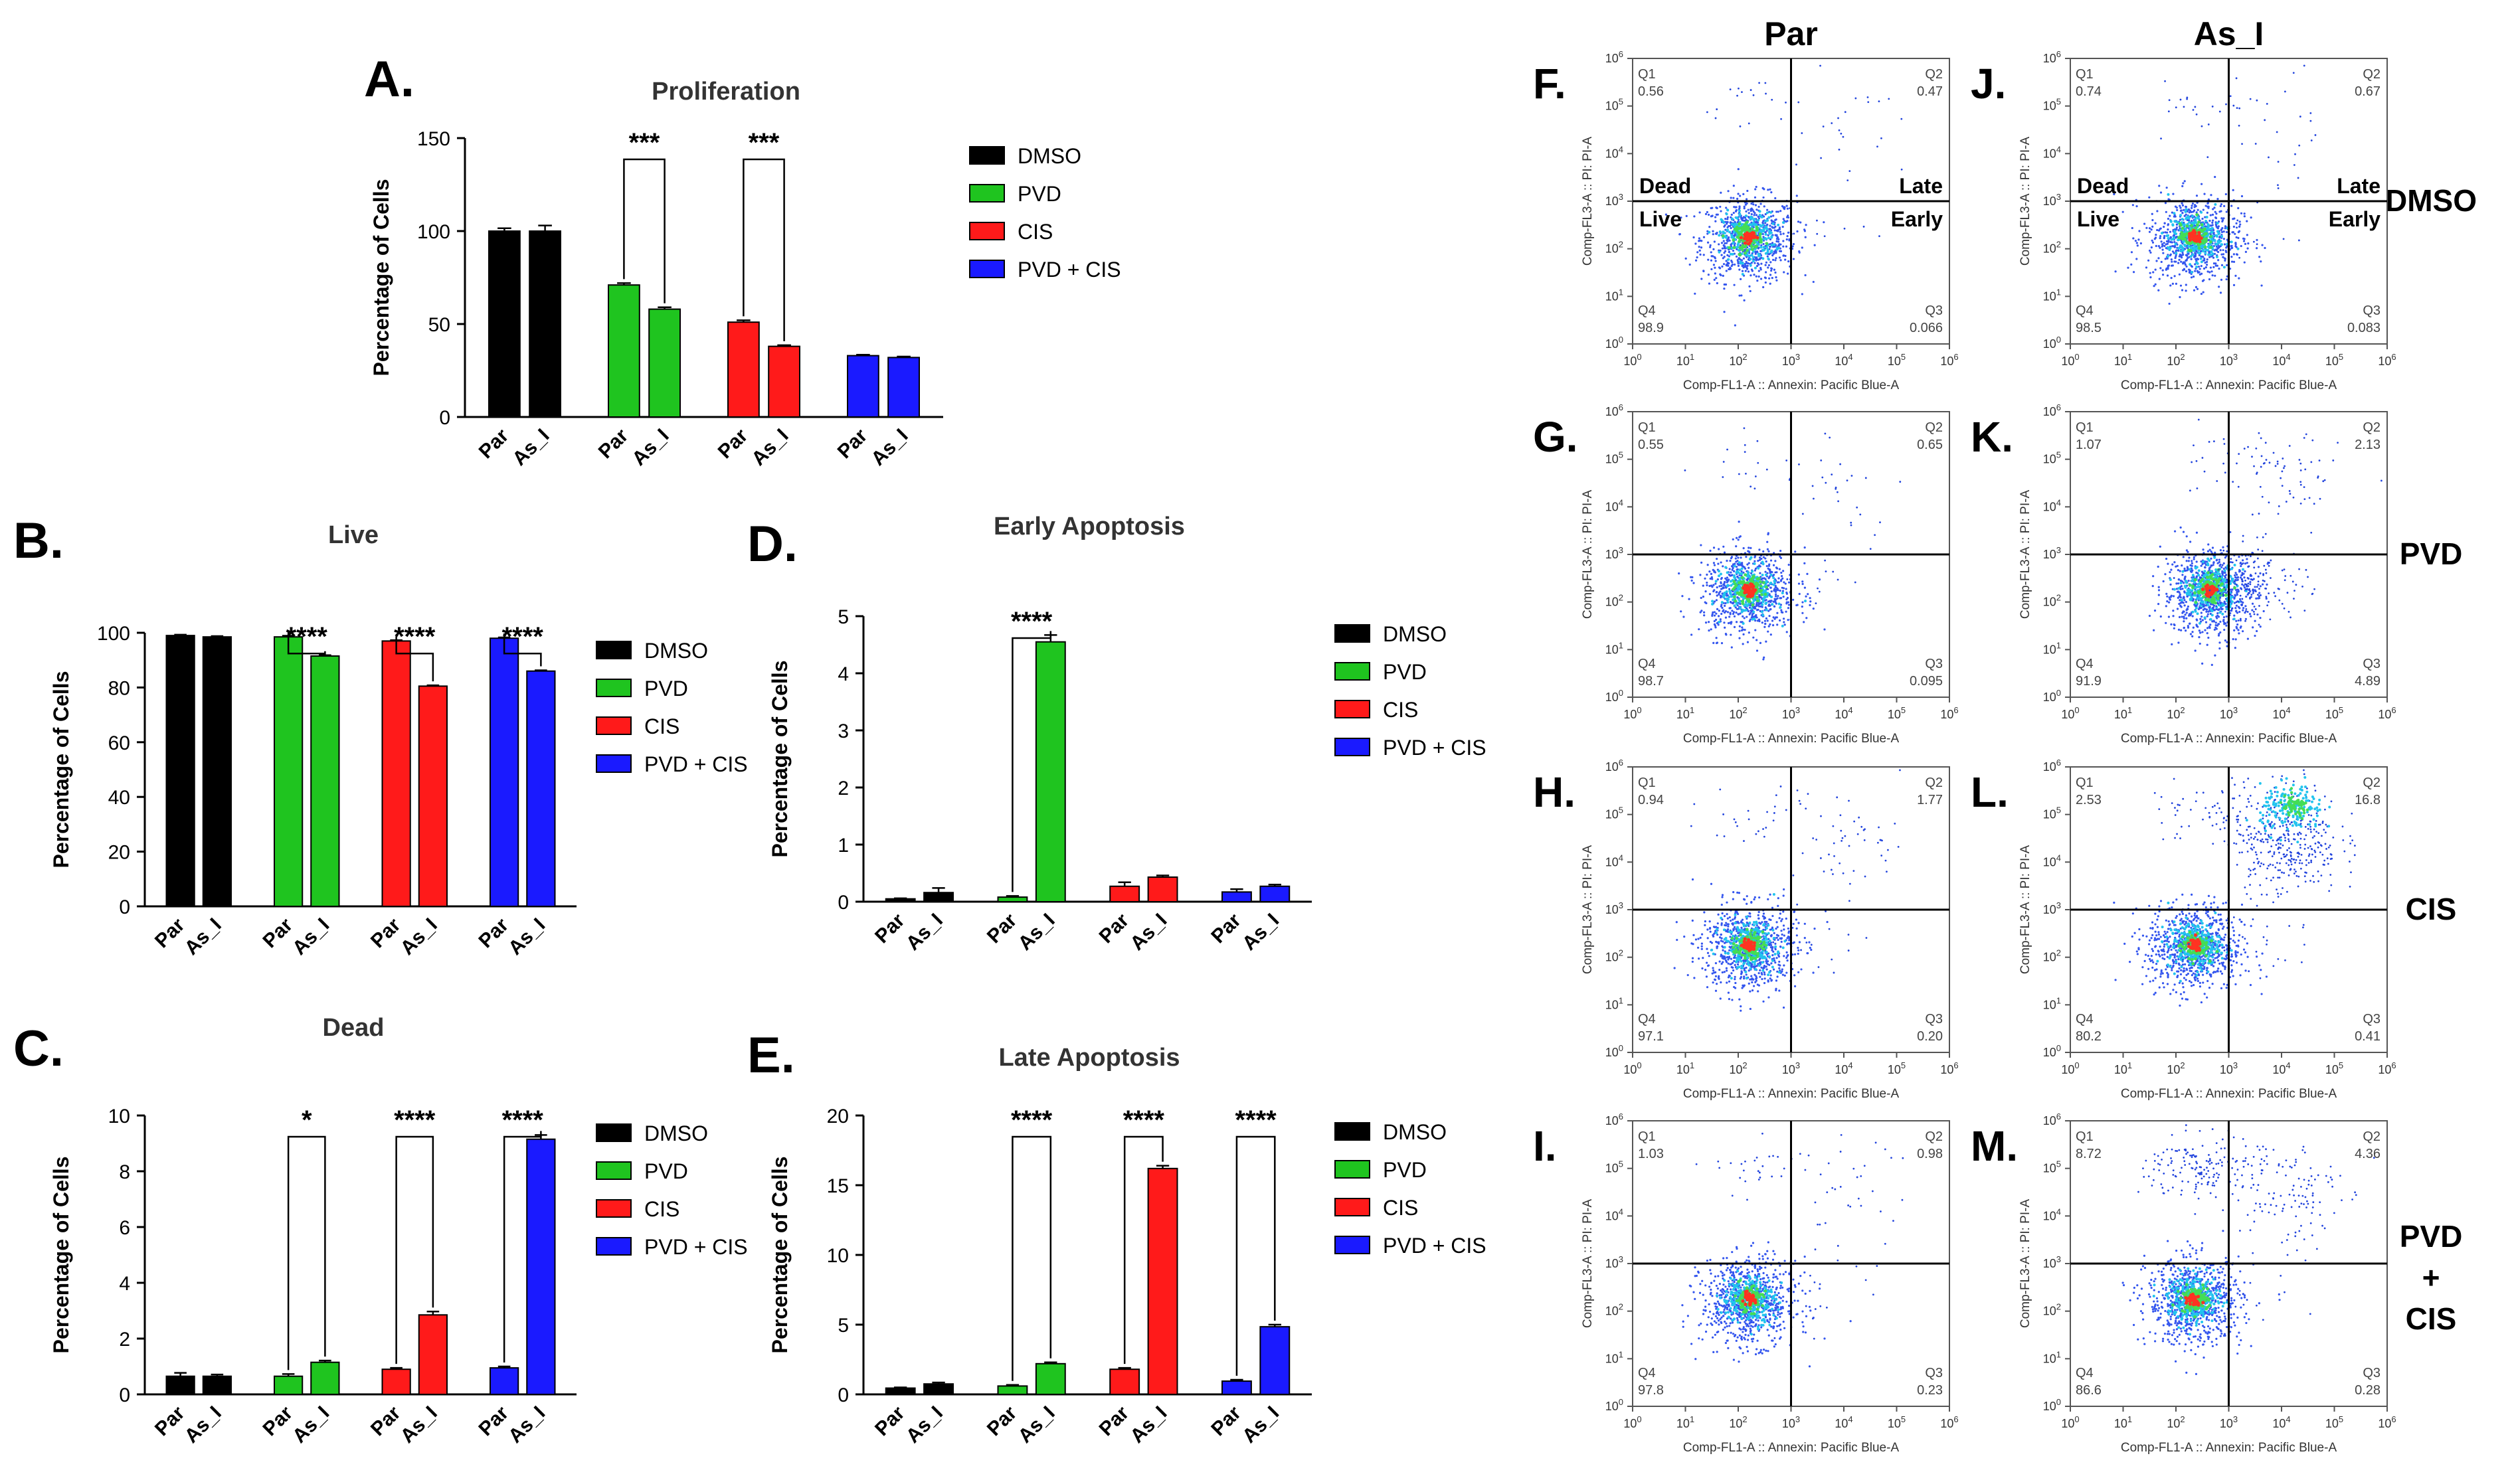  What do you see at coordinates (661, 726) in the screenshot?
I see `legend-label: CIS` at bounding box center [661, 726].